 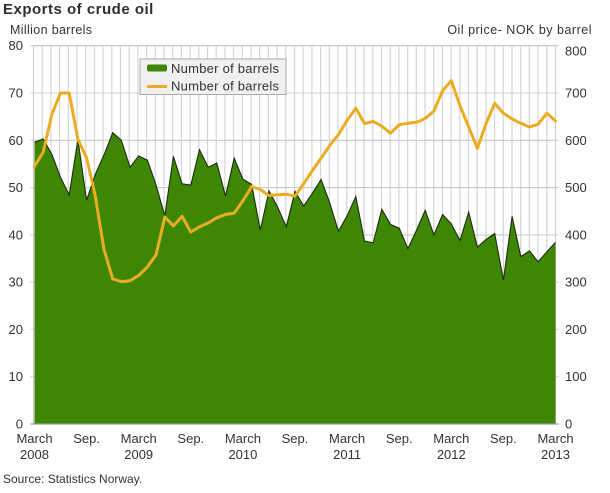 I want to click on svg-text: Exports of crude oil, so click(x=78, y=9).